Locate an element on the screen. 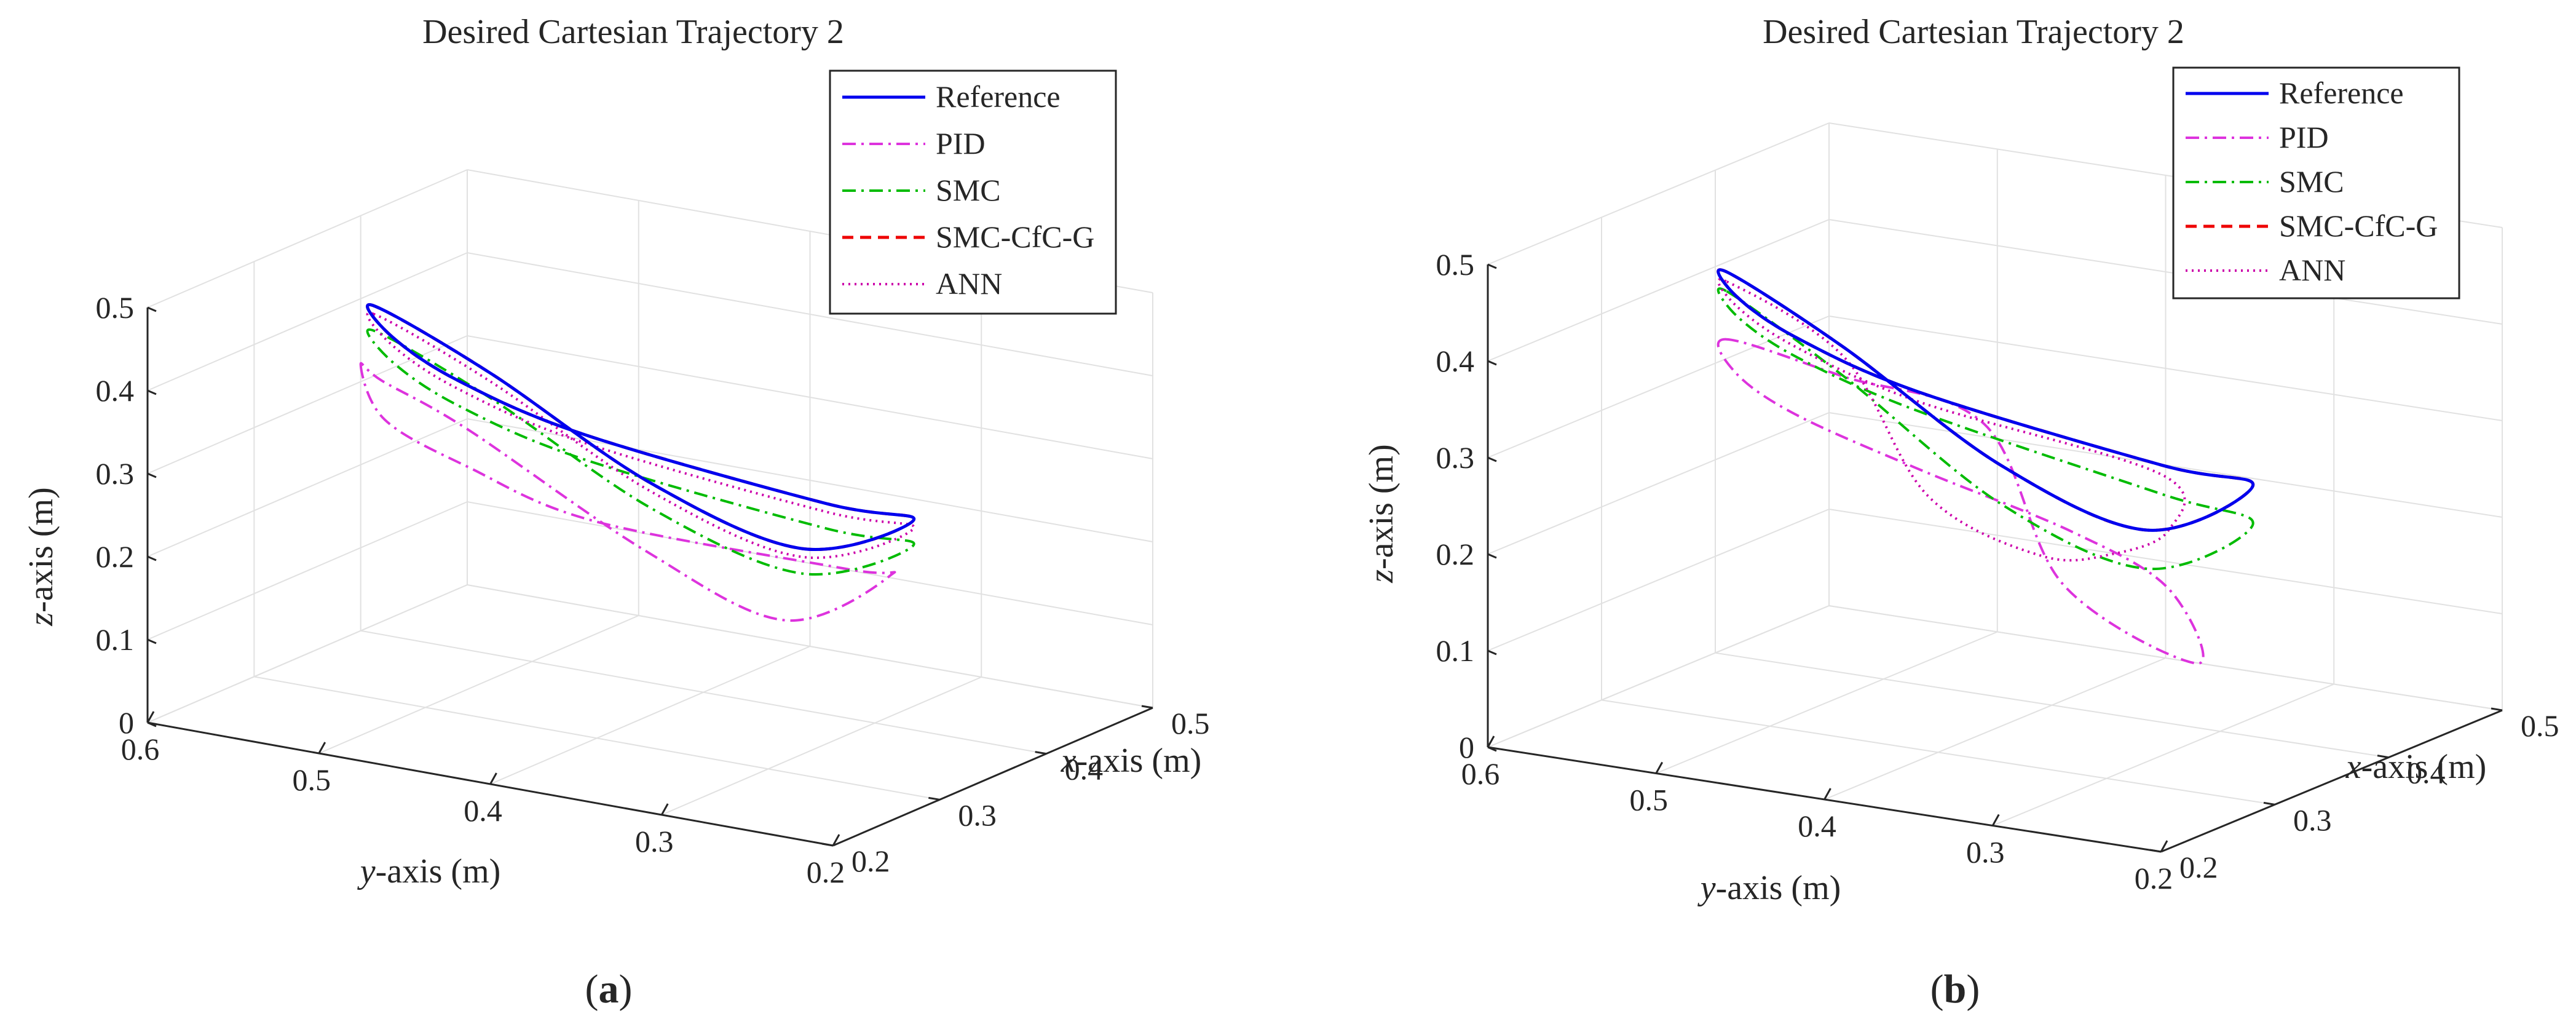 This screenshot has width=2576, height=1027. panel-caption: (b) is located at coordinates (1955, 990).